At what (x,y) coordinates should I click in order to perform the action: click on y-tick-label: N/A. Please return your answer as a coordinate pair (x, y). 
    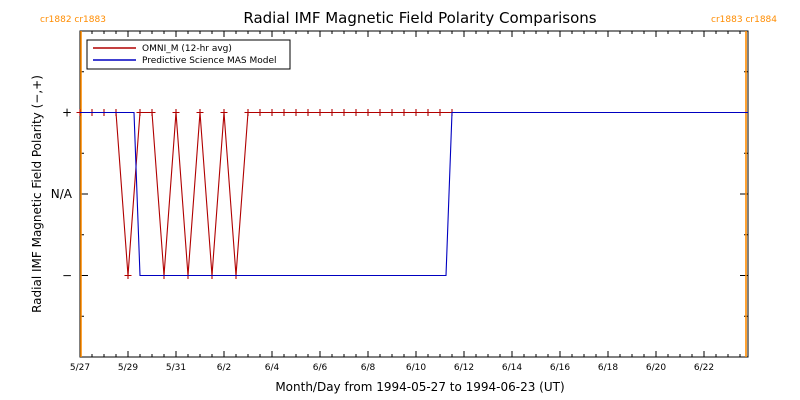
    Looking at the image, I should click on (62, 194).